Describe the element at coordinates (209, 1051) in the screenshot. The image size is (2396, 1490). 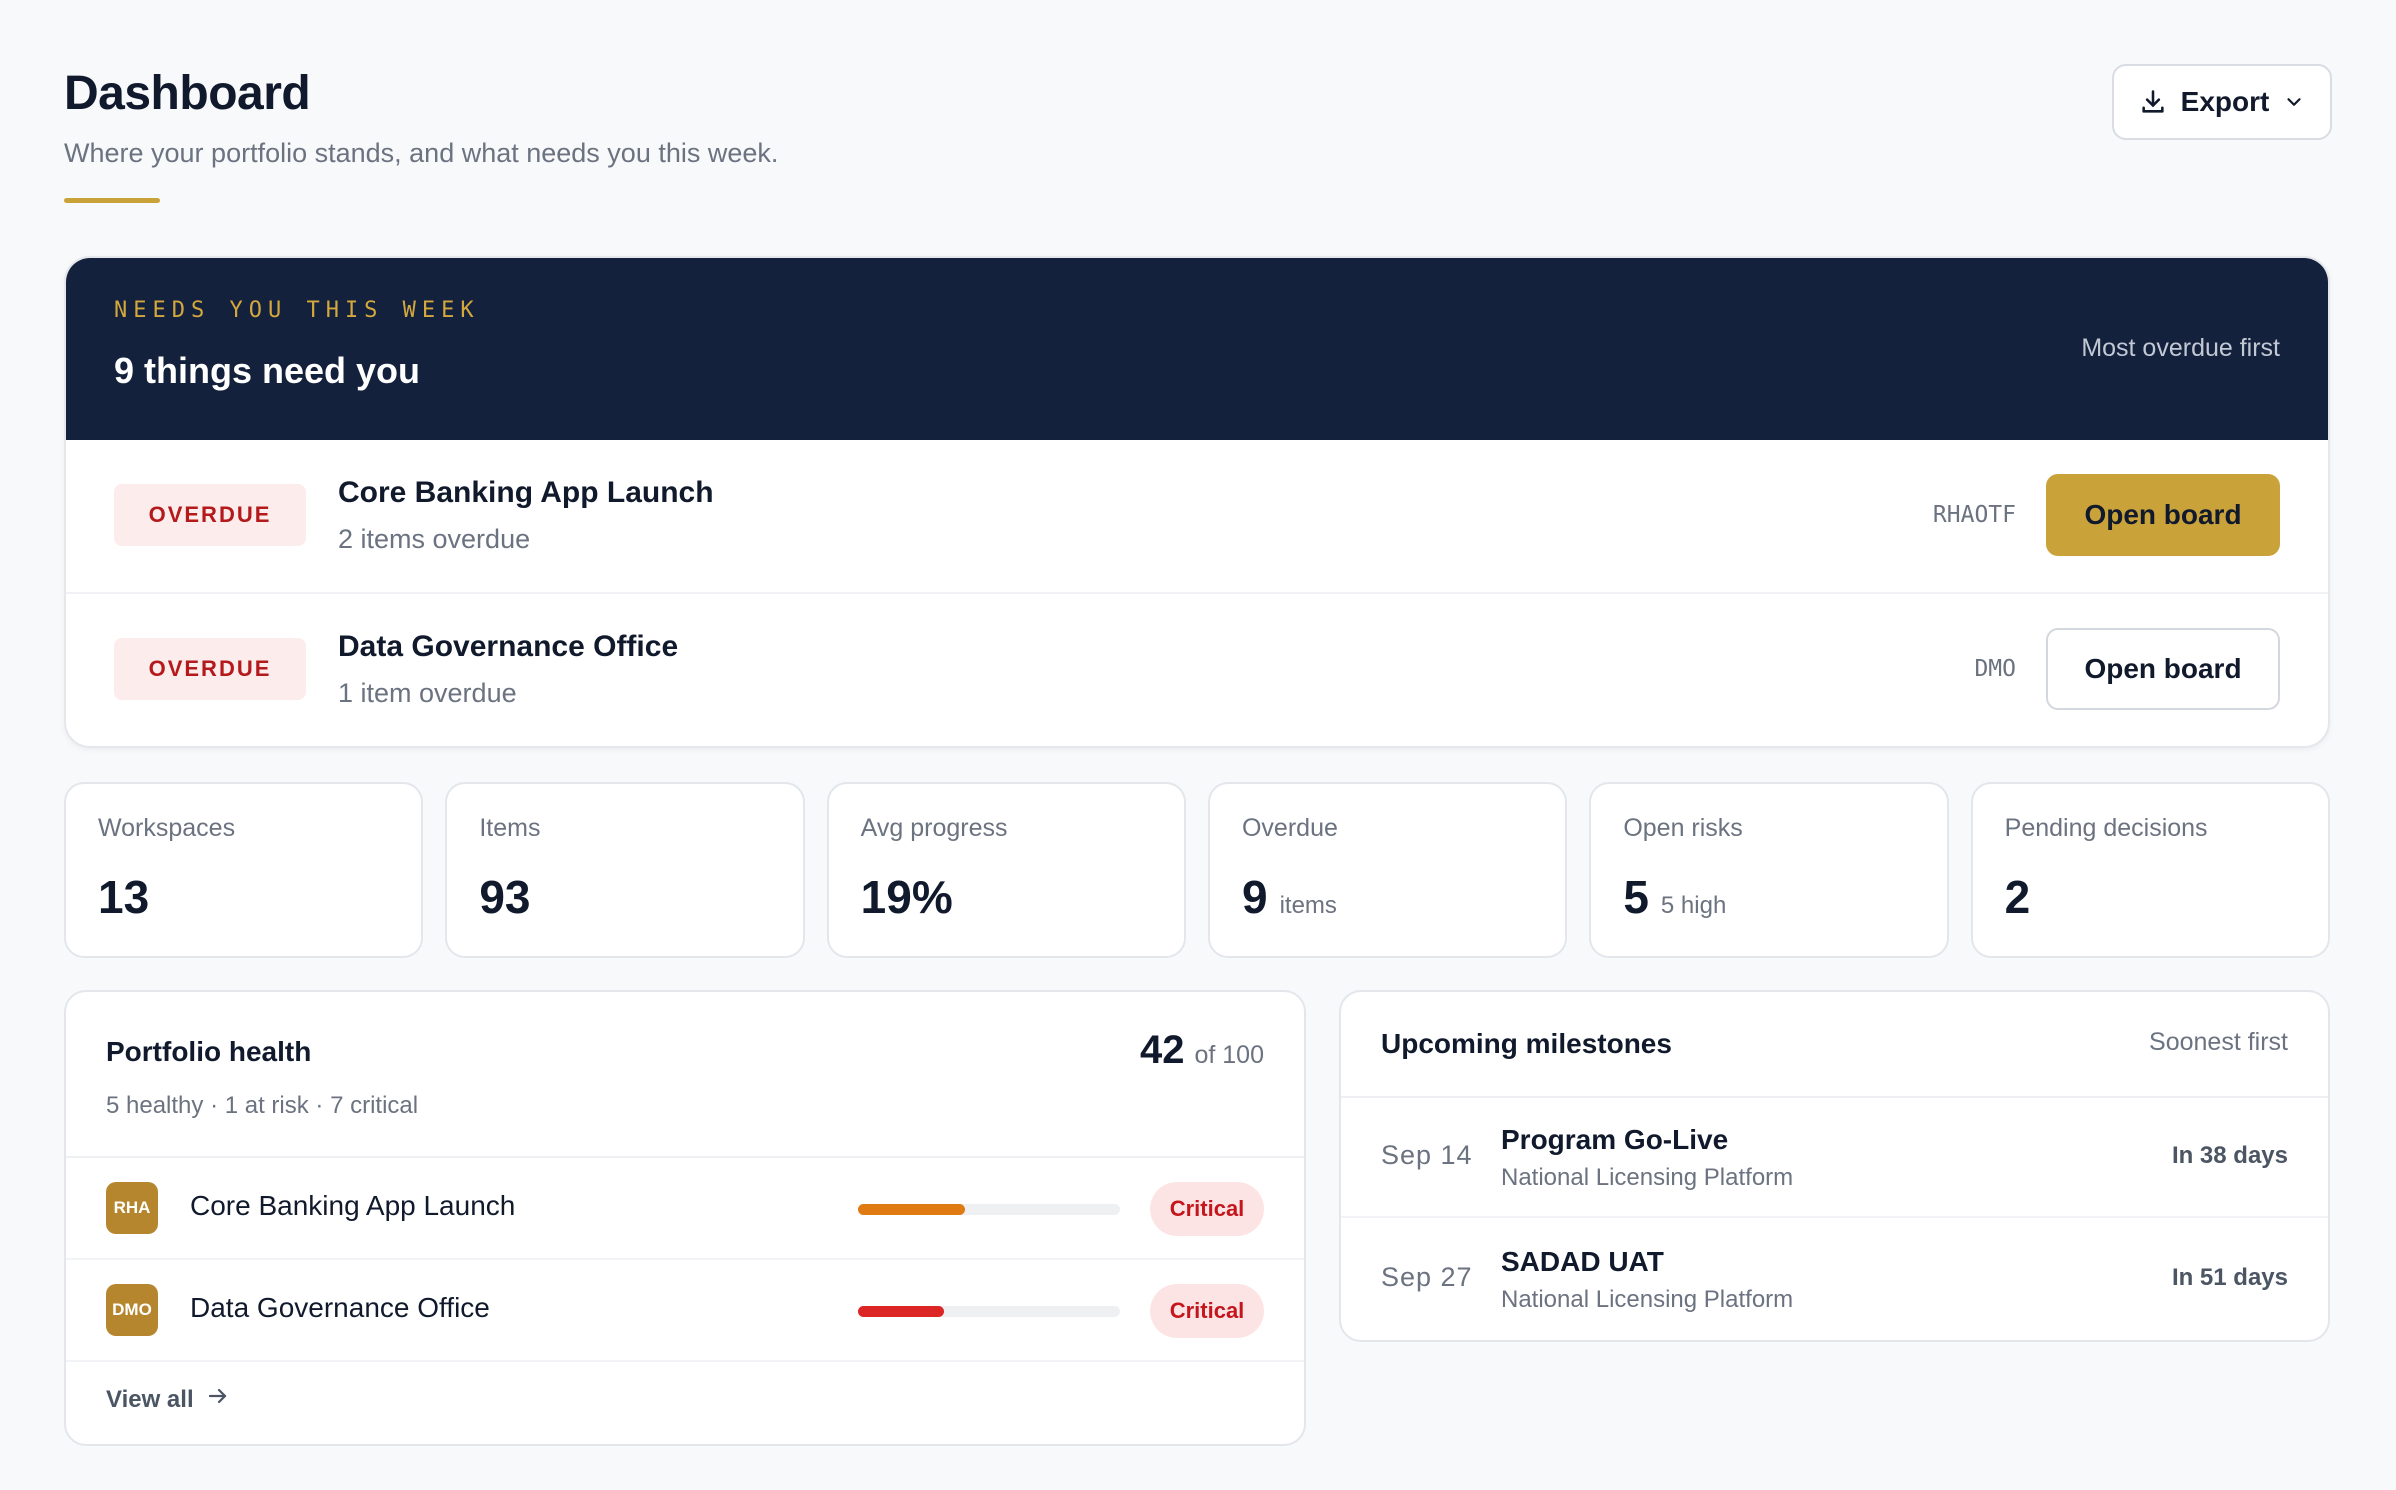
I see `health-title: Portfolio health` at that location.